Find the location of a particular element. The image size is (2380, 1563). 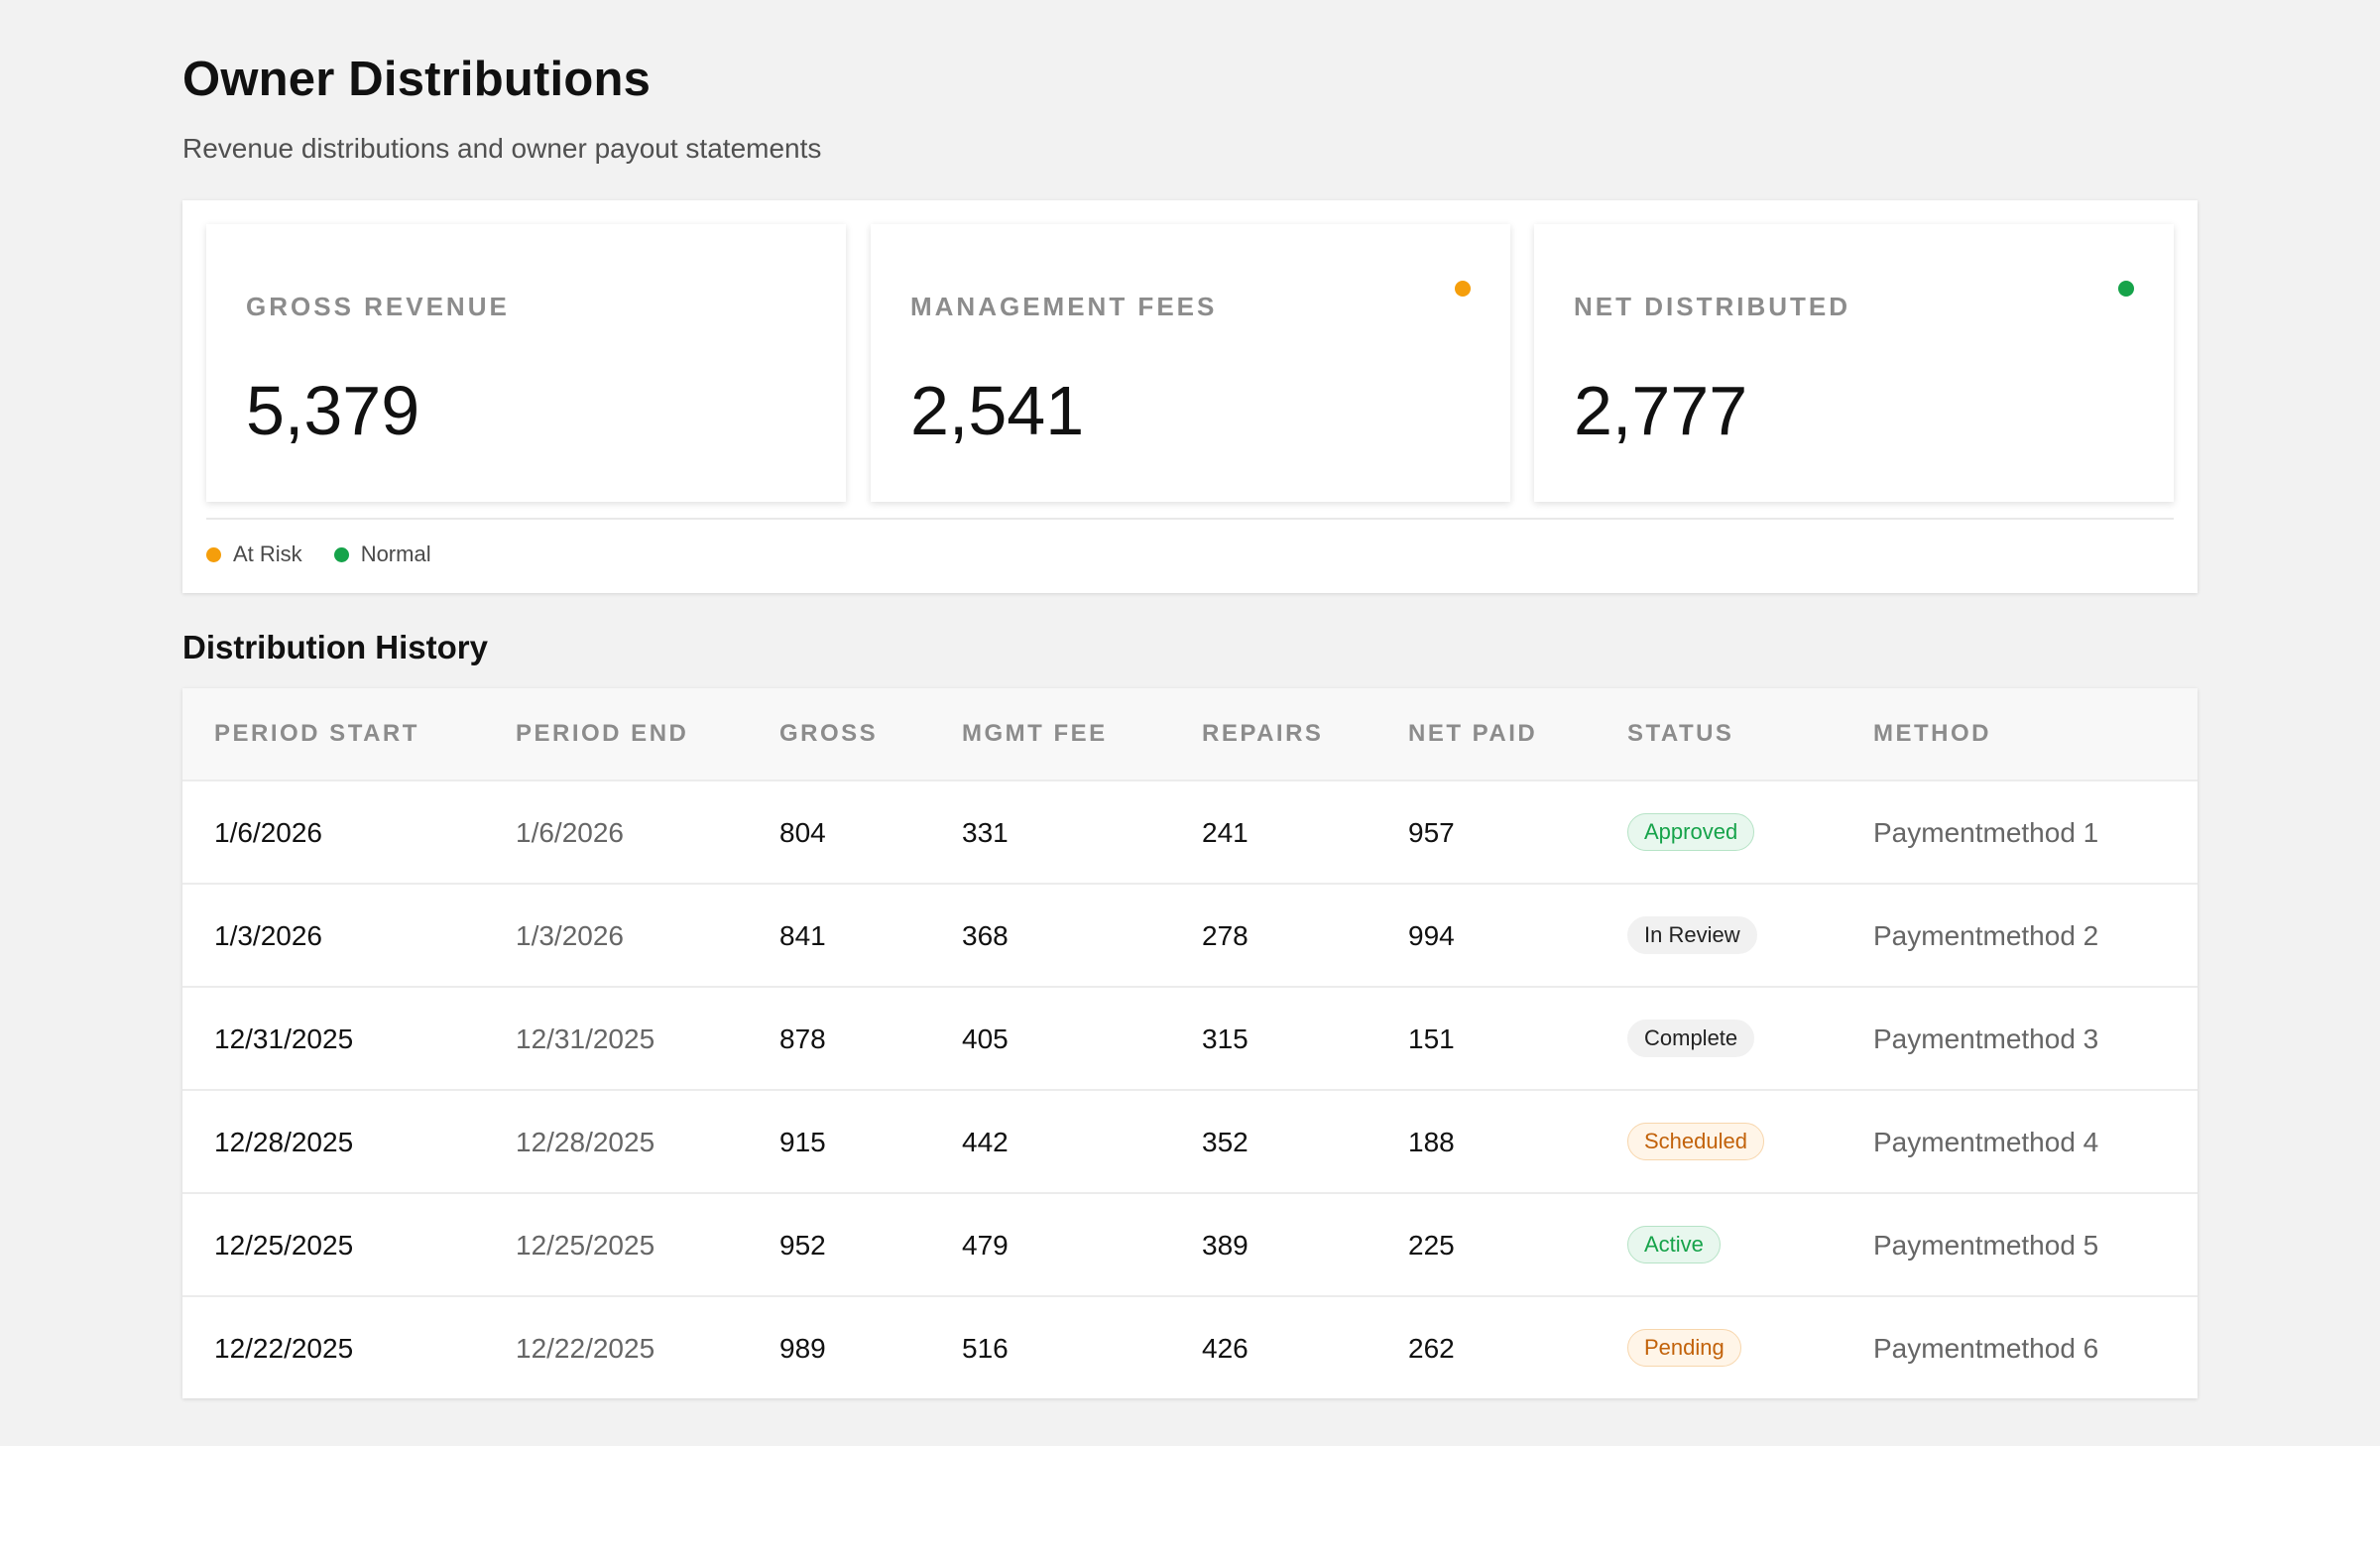

cell-method: Paymentmethod 5 is located at coordinates (1986, 1245).